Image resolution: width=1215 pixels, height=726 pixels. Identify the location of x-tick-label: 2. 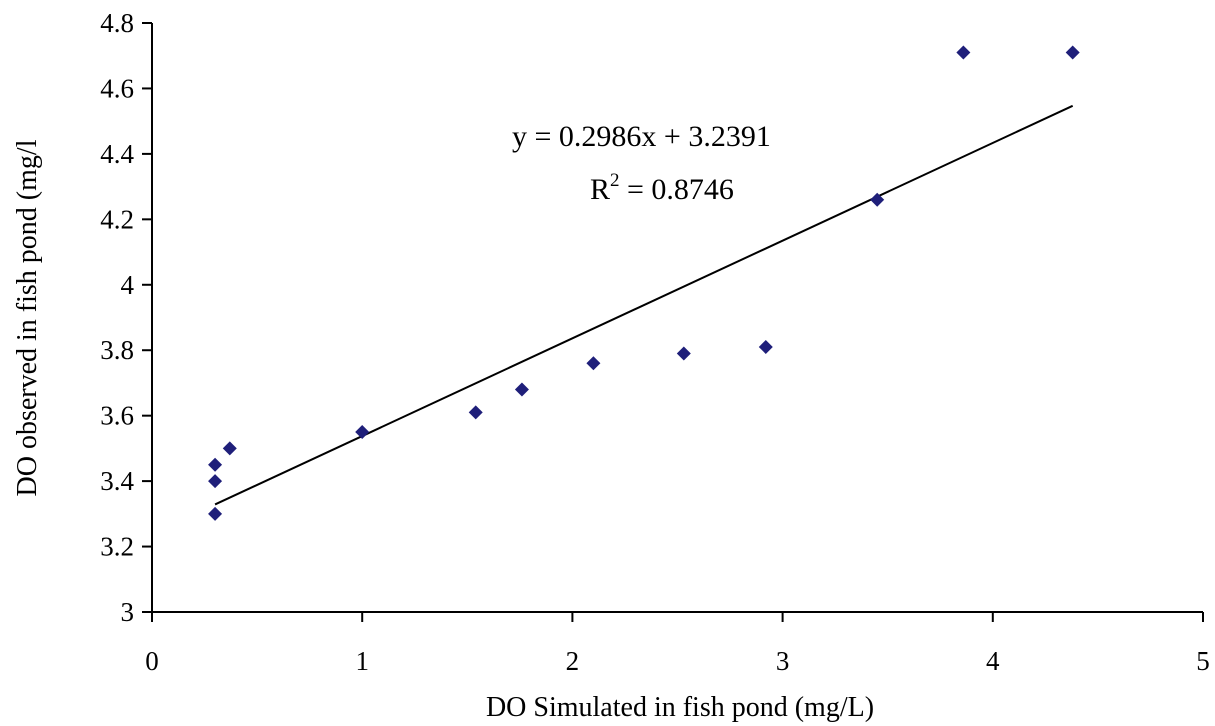
(573, 661).